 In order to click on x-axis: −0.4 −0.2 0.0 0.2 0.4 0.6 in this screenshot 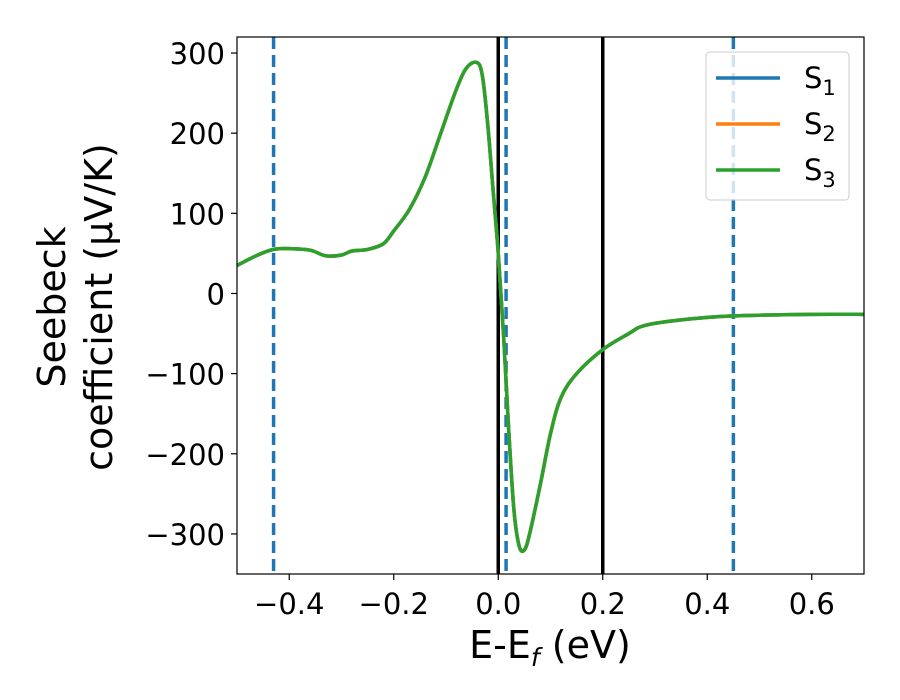, I will do `click(544, 597)`.